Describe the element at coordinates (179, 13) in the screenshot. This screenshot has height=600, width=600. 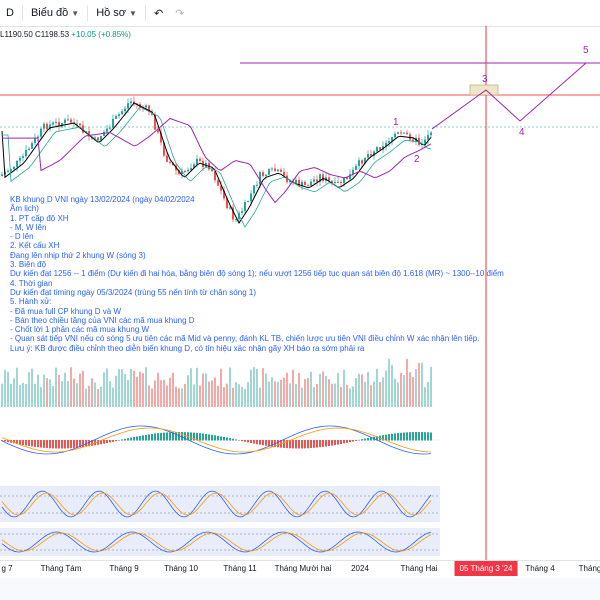
I see `redo-button: ↷` at that location.